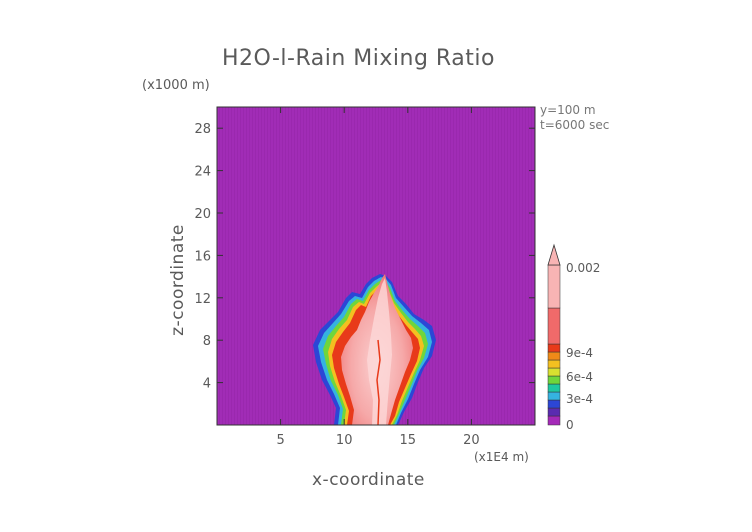 The height and width of the screenshot is (532, 752). What do you see at coordinates (176, 85) in the screenshot?
I see `y-unit-label: (x1000 m)` at bounding box center [176, 85].